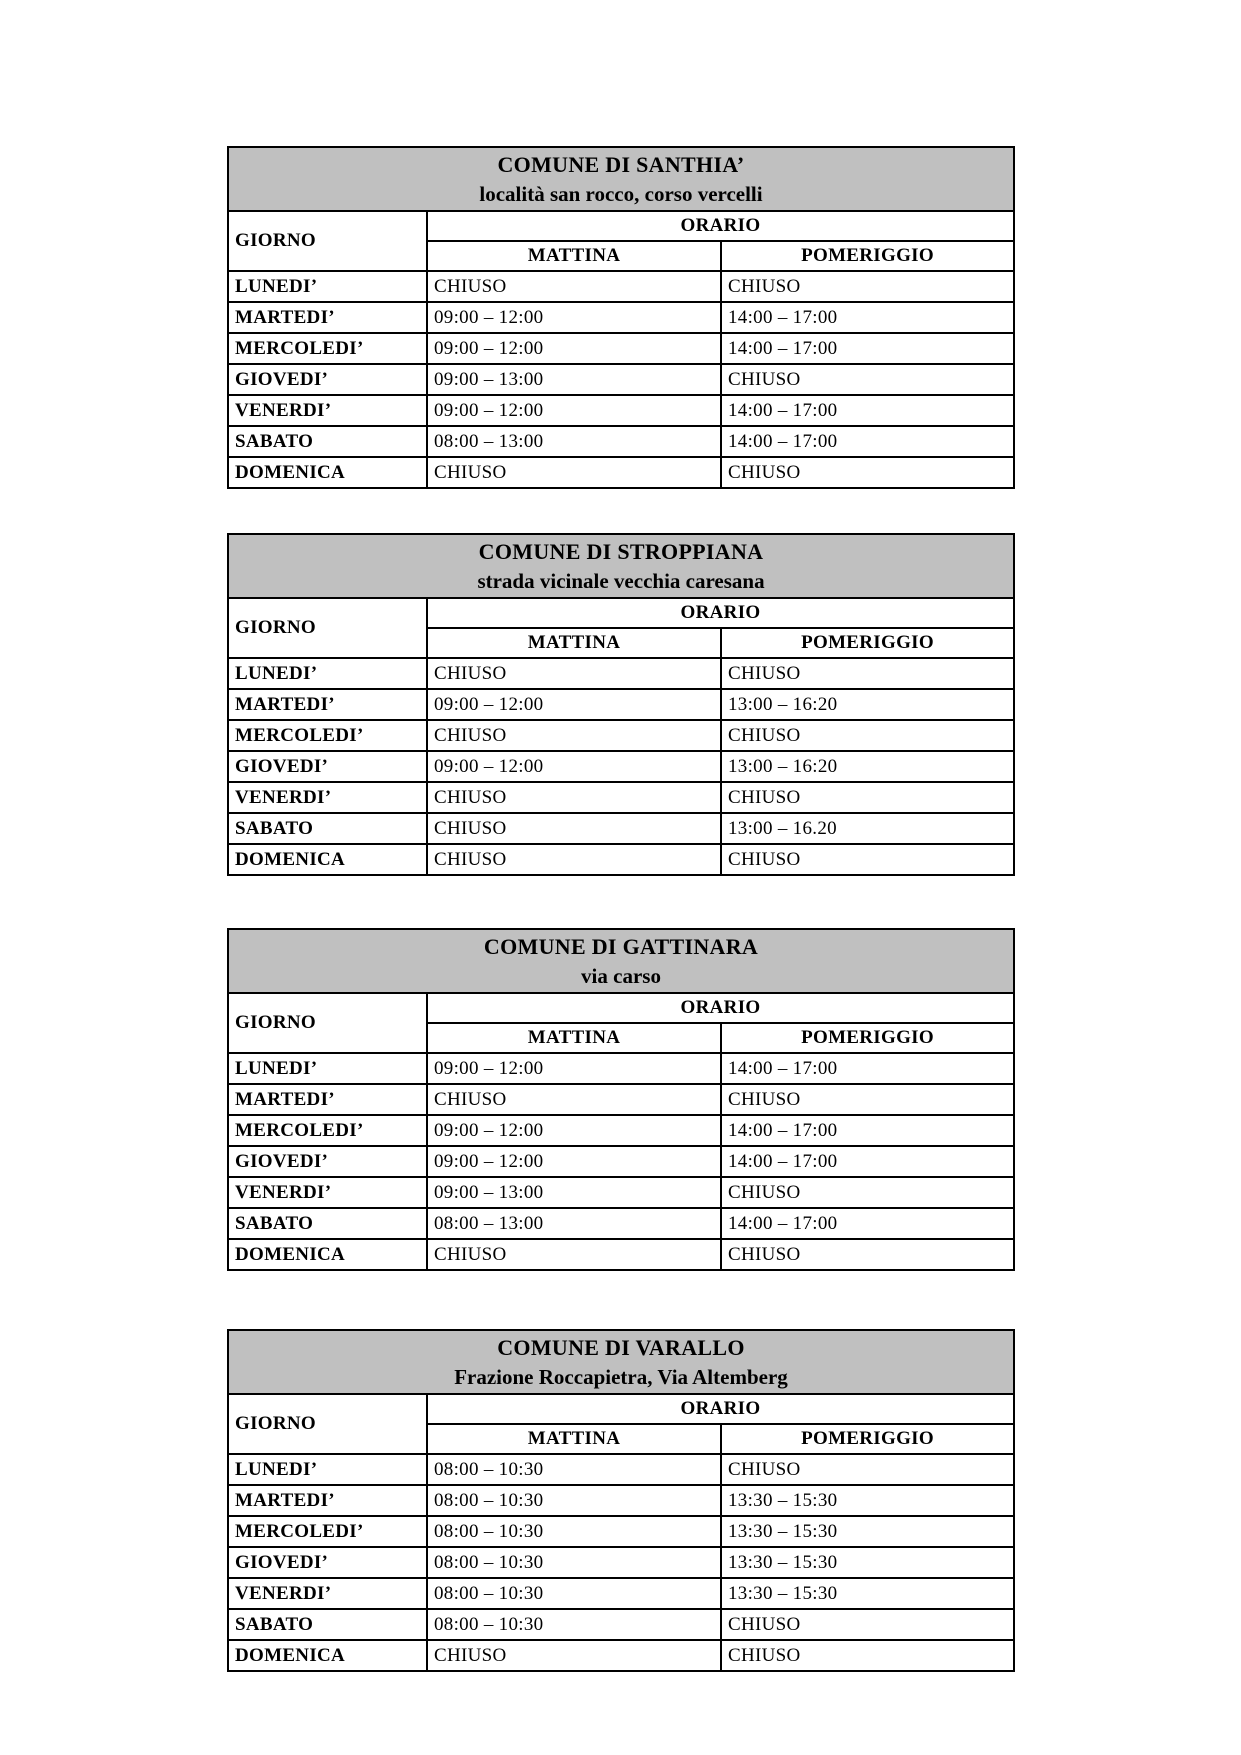 This screenshot has height=1755, width=1241. What do you see at coordinates (621, 1377) in the screenshot?
I see `table-subtitle: Frazione Roccapietra, Via Altemberg` at bounding box center [621, 1377].